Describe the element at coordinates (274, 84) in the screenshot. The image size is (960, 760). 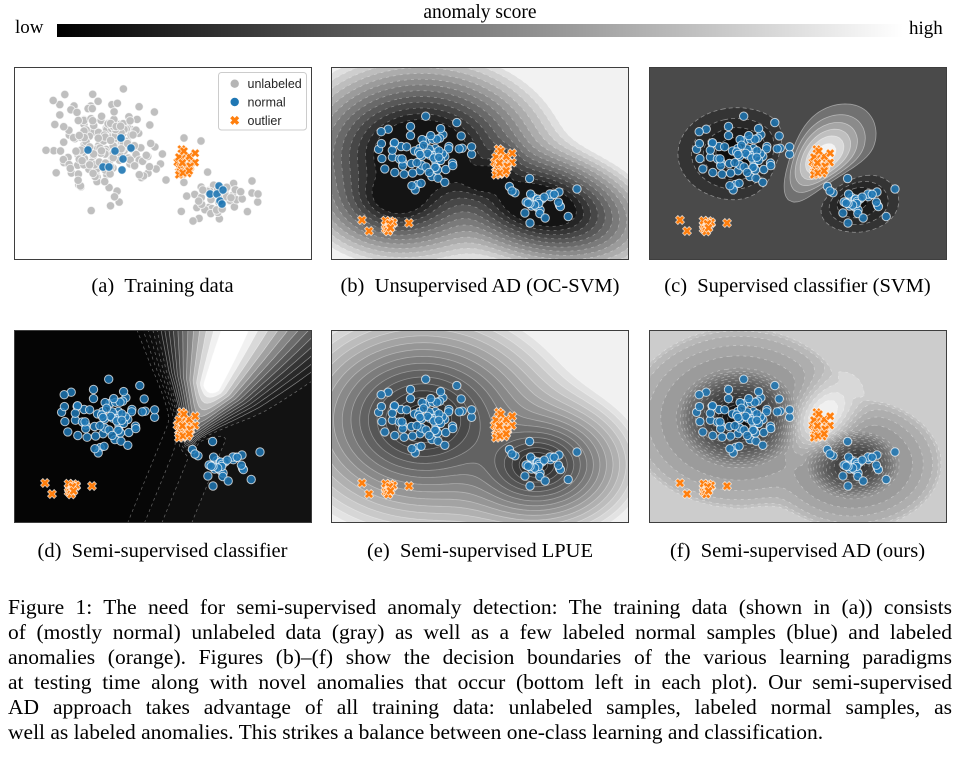
I see `svg-text: unlabeled` at that location.